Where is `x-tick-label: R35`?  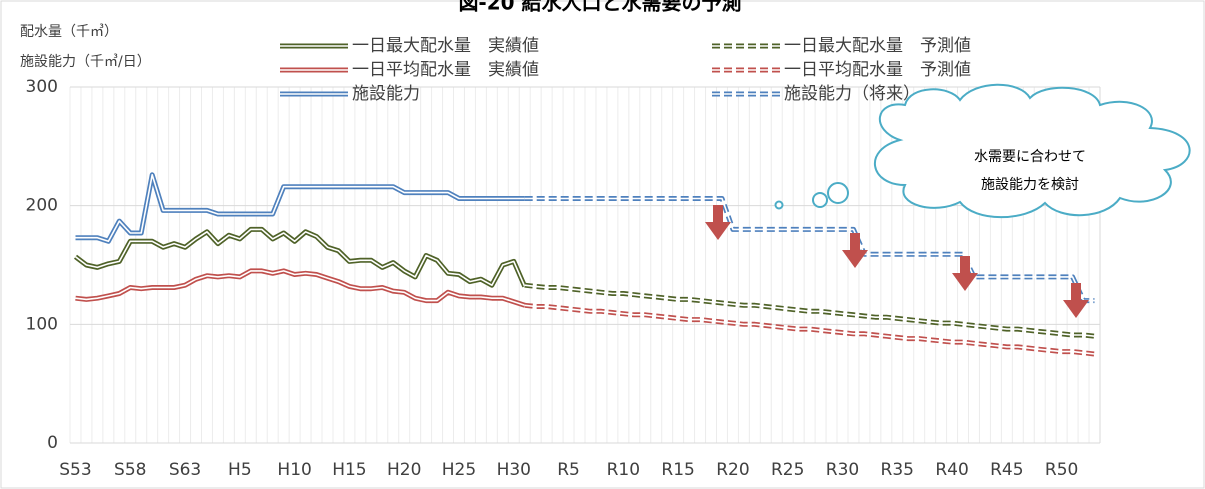 x-tick-label: R35 is located at coordinates (897, 470).